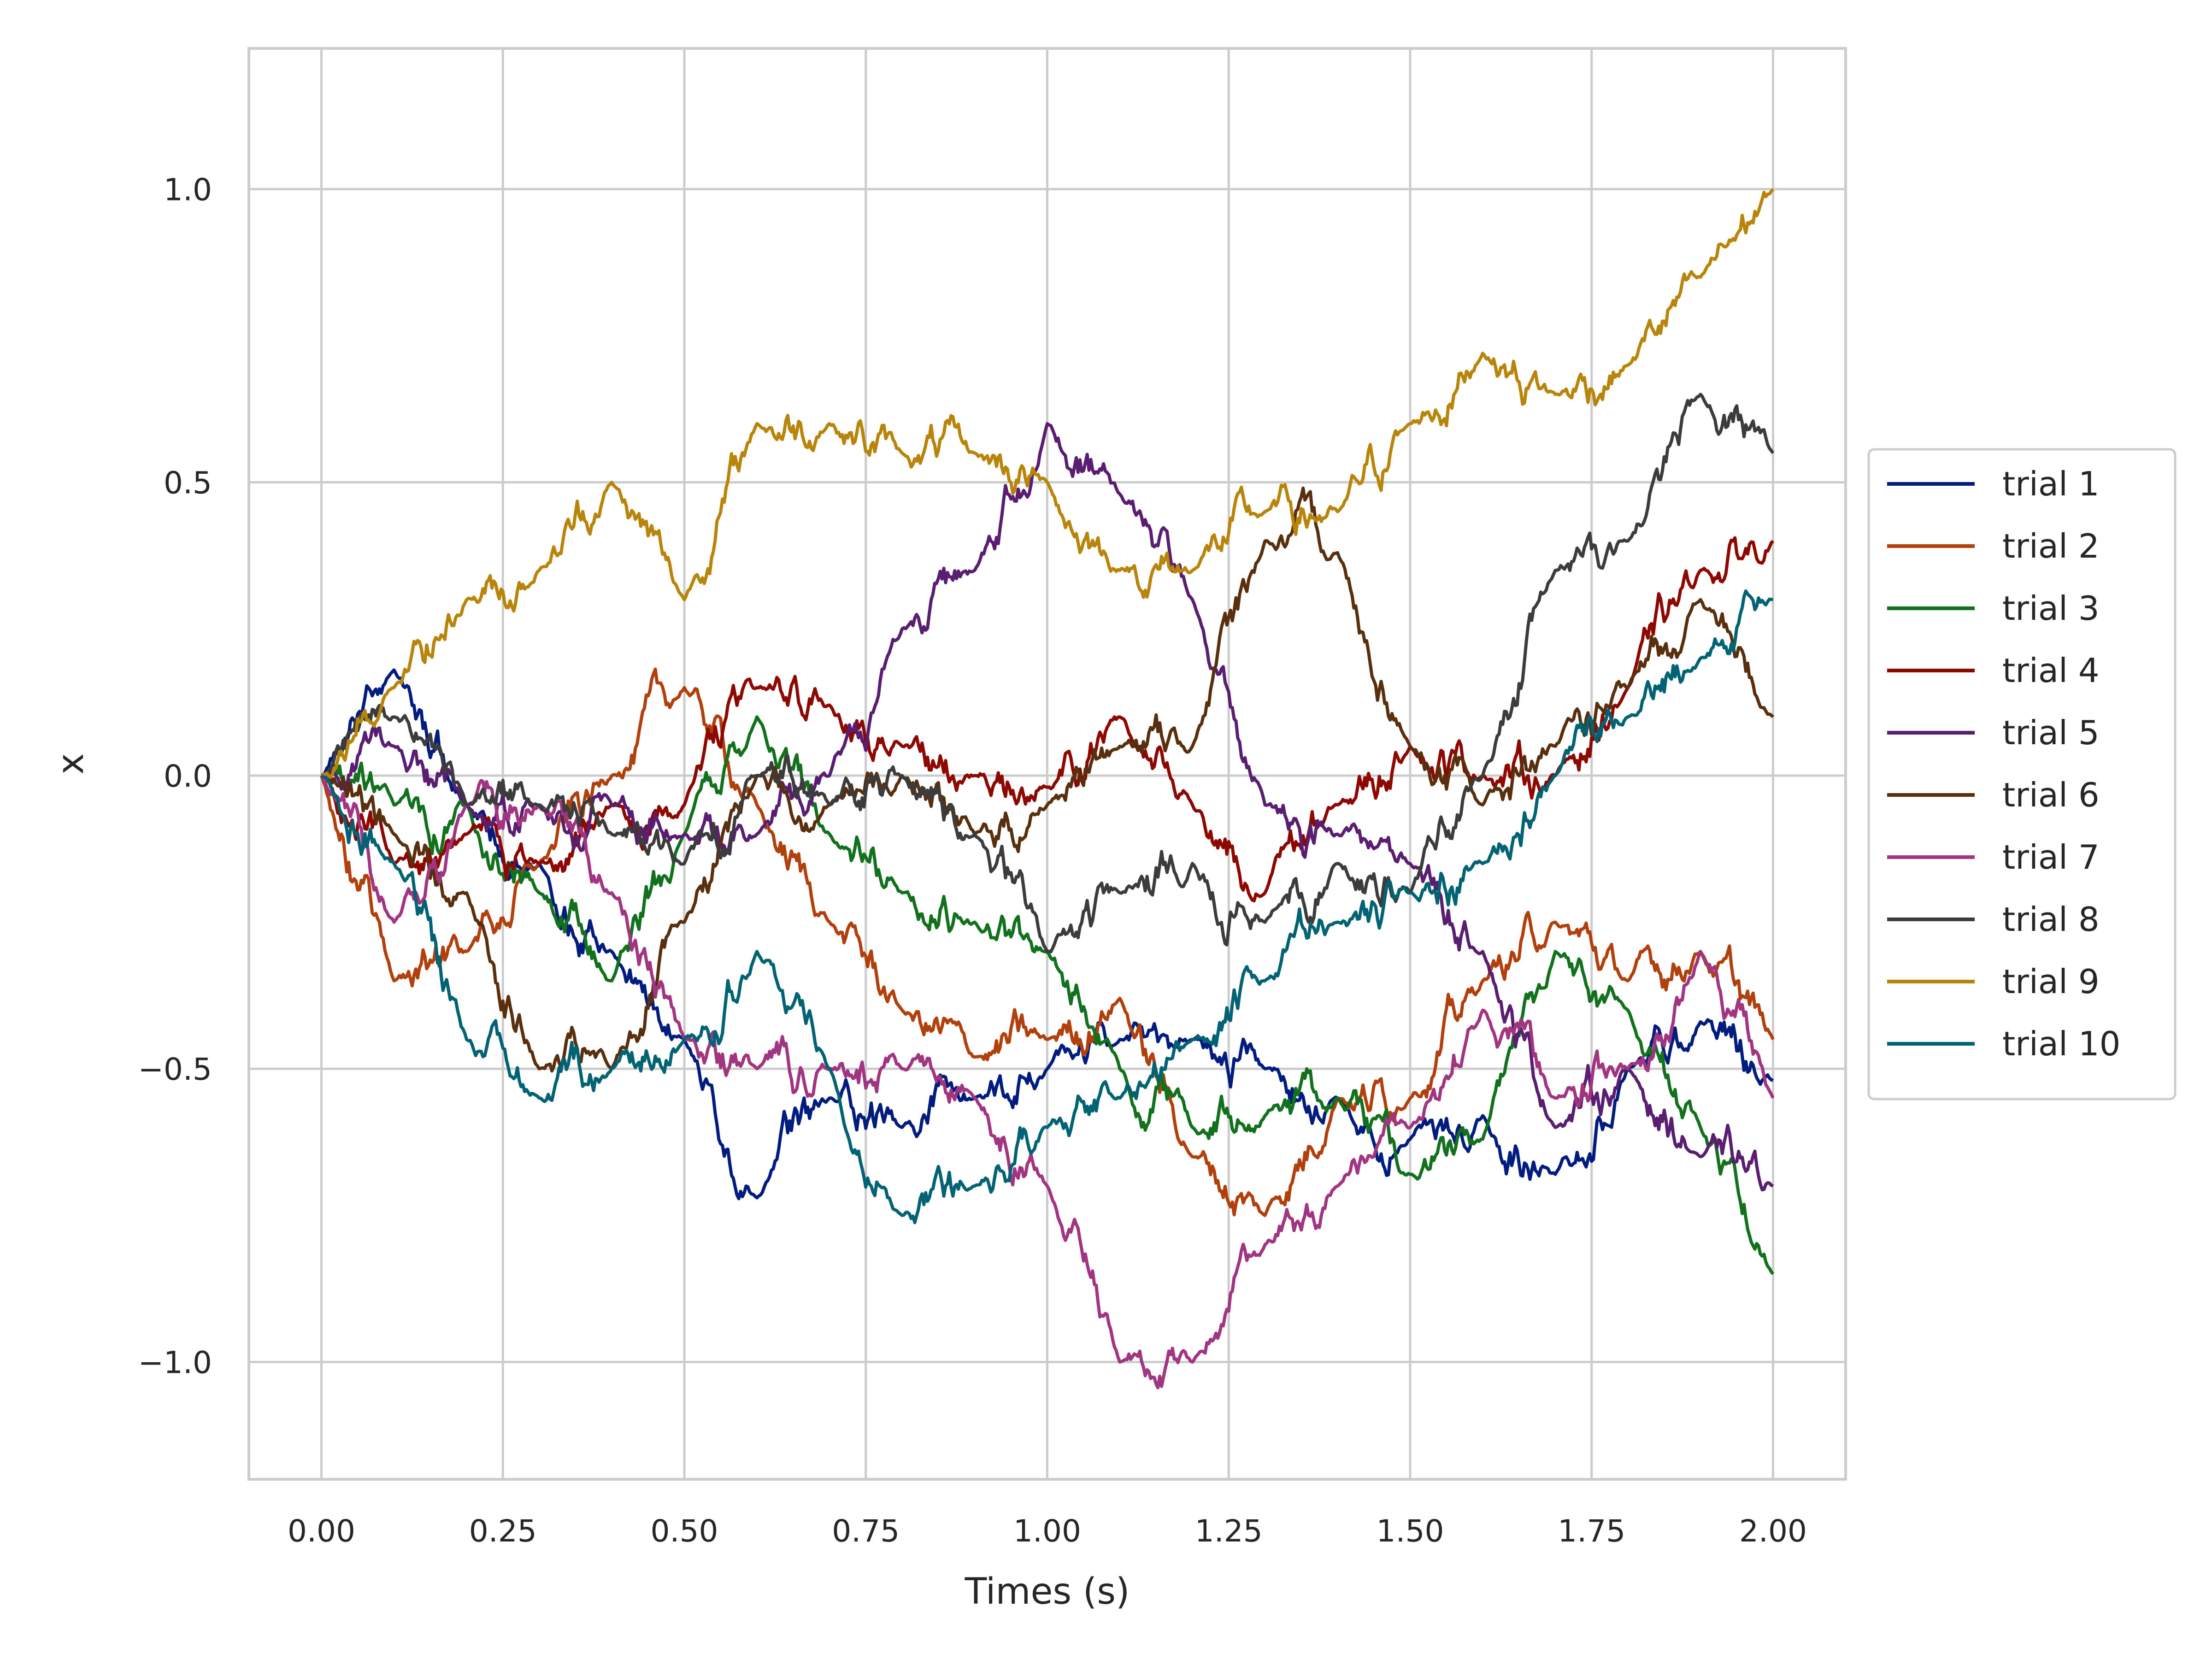  I want to click on legend-label: trial 2, so click(2051, 546).